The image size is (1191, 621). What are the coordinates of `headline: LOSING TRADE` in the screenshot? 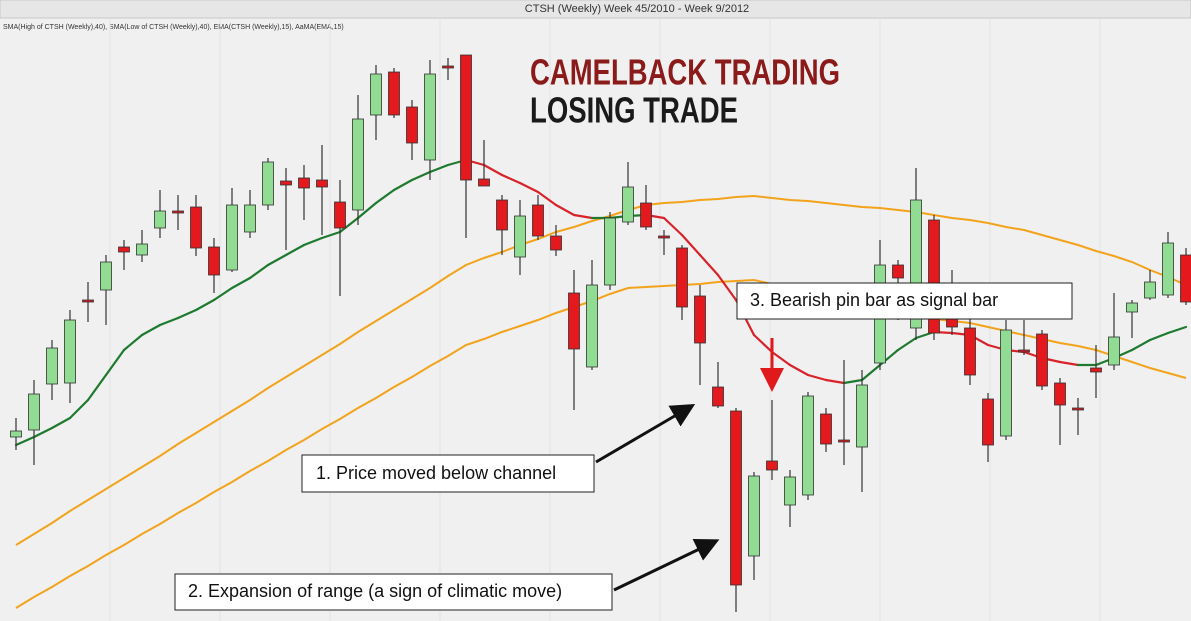 It's located at (634, 110).